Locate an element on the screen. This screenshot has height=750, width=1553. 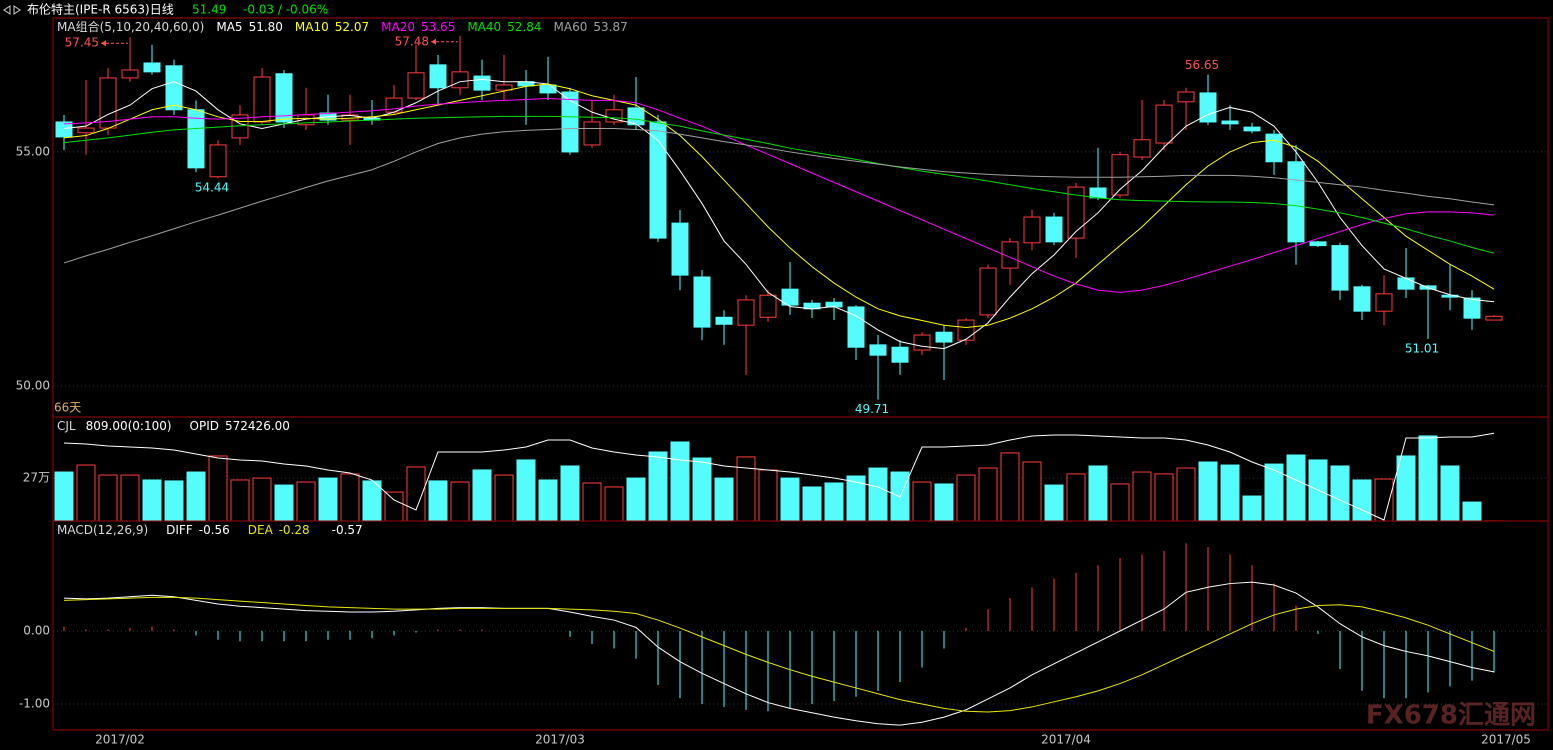
legend-value: 53.87 is located at coordinates (610, 27).